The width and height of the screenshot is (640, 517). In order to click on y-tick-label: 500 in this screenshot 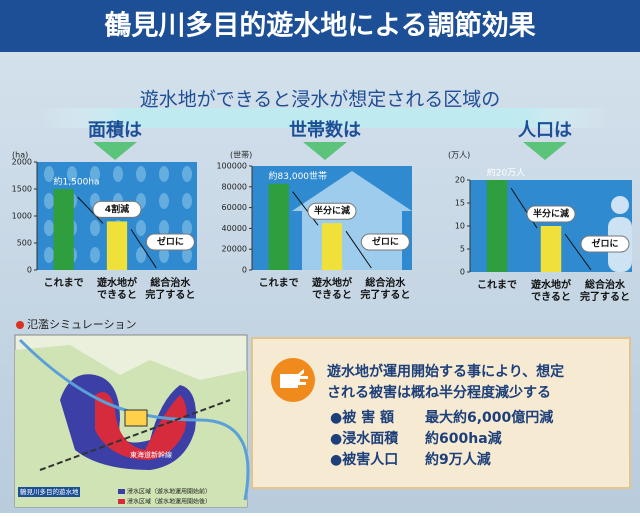, I will do `click(24, 243)`.